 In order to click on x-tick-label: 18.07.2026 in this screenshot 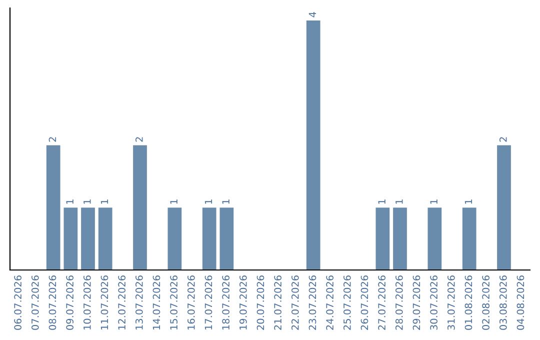, I will do `click(226, 302)`.